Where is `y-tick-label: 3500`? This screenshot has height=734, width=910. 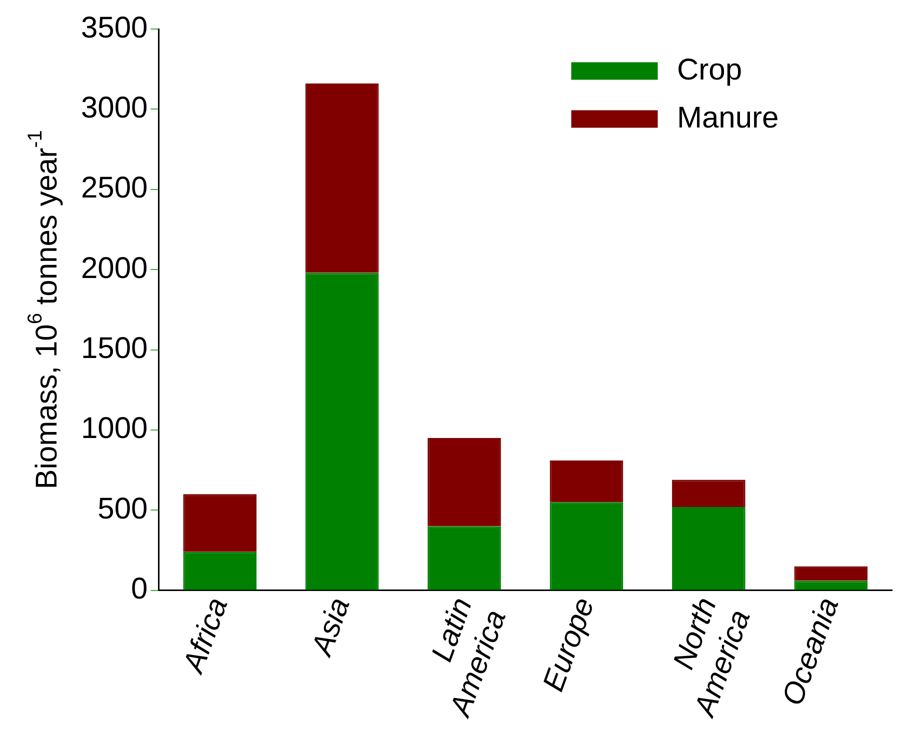 y-tick-label: 3500 is located at coordinates (114, 27).